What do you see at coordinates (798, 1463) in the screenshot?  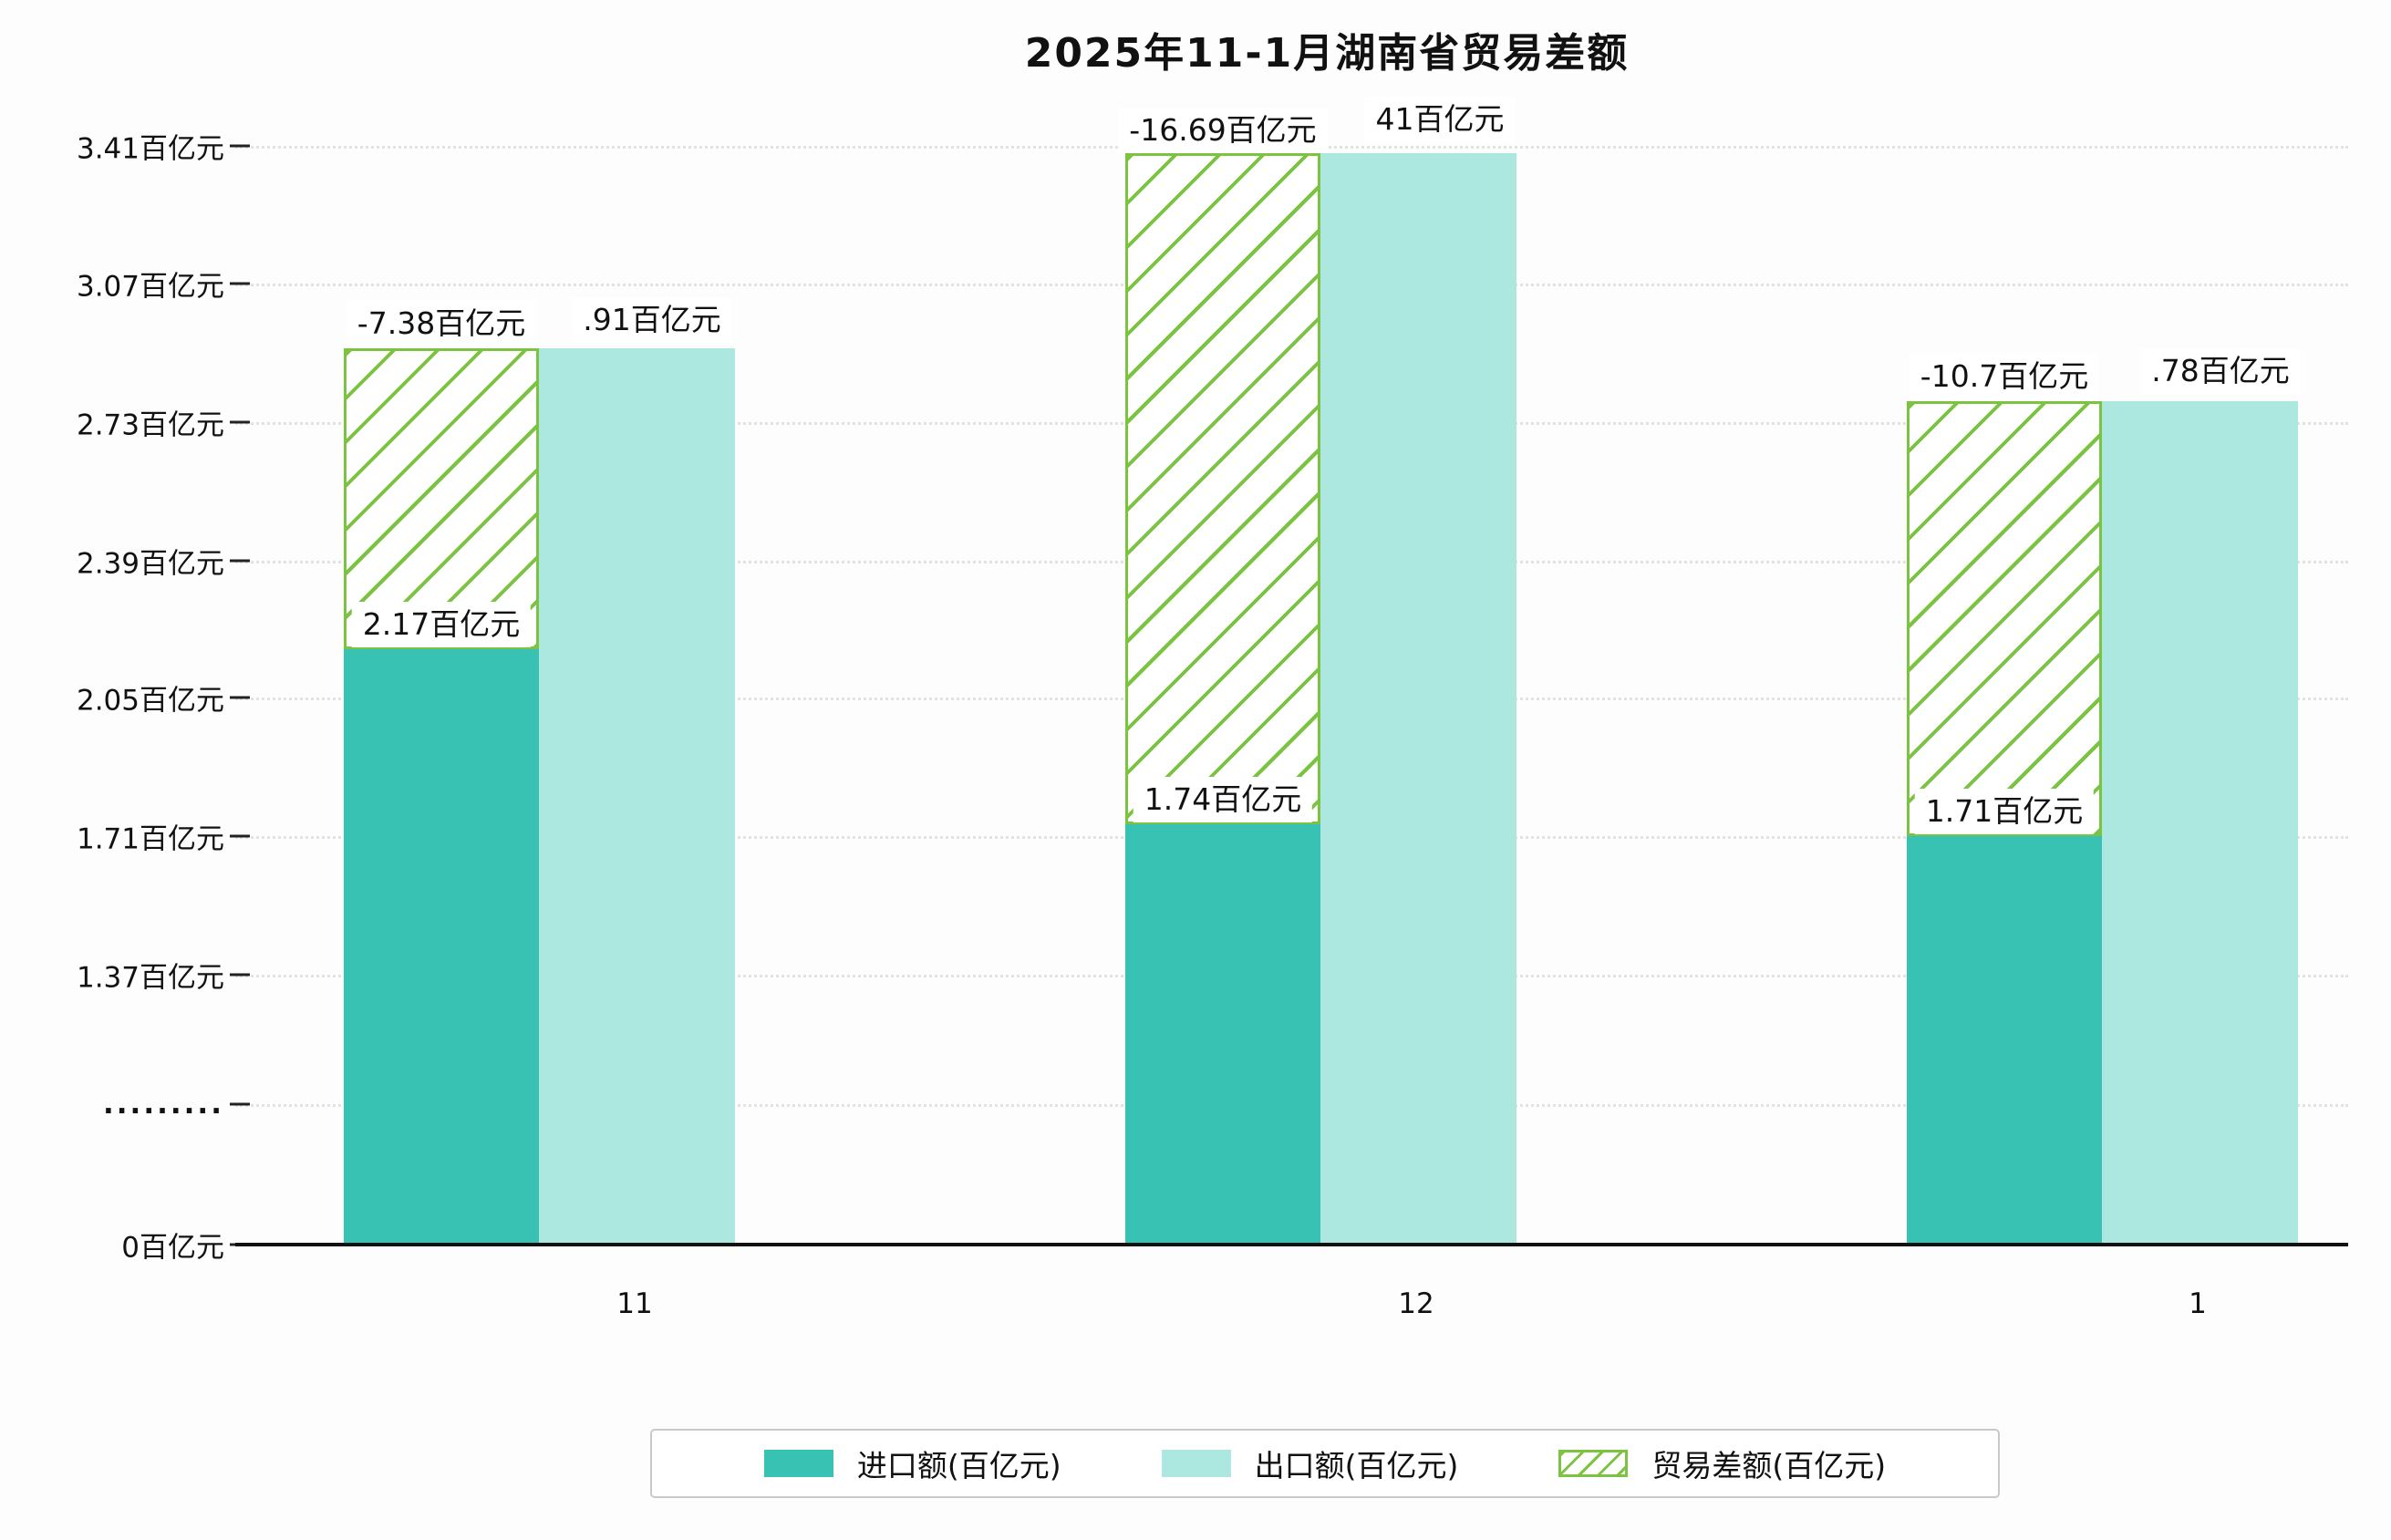 I see `import-swatch-icon` at bounding box center [798, 1463].